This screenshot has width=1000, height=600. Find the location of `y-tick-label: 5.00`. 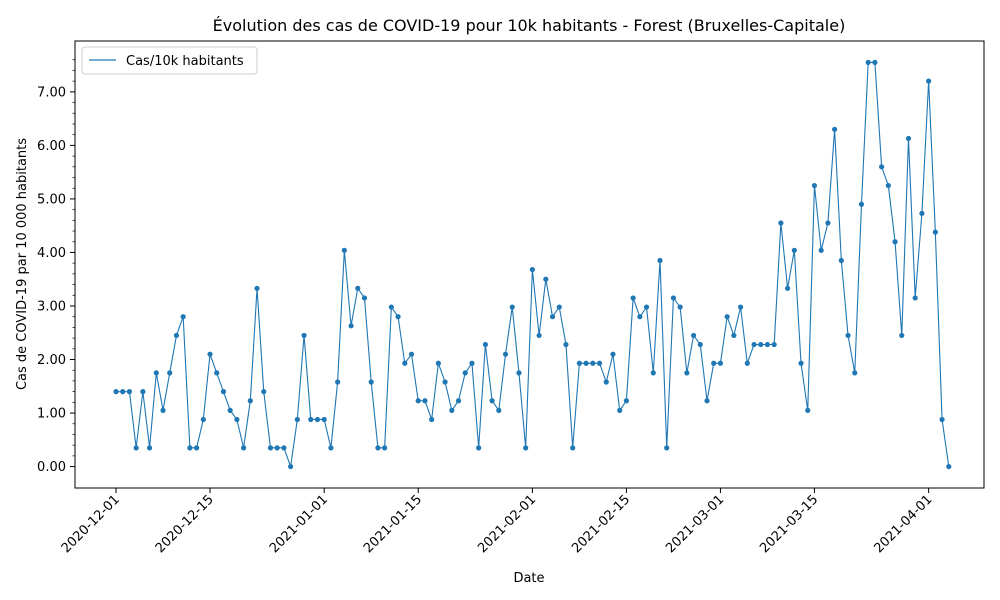

y-tick-label: 5.00 is located at coordinates (51, 199).